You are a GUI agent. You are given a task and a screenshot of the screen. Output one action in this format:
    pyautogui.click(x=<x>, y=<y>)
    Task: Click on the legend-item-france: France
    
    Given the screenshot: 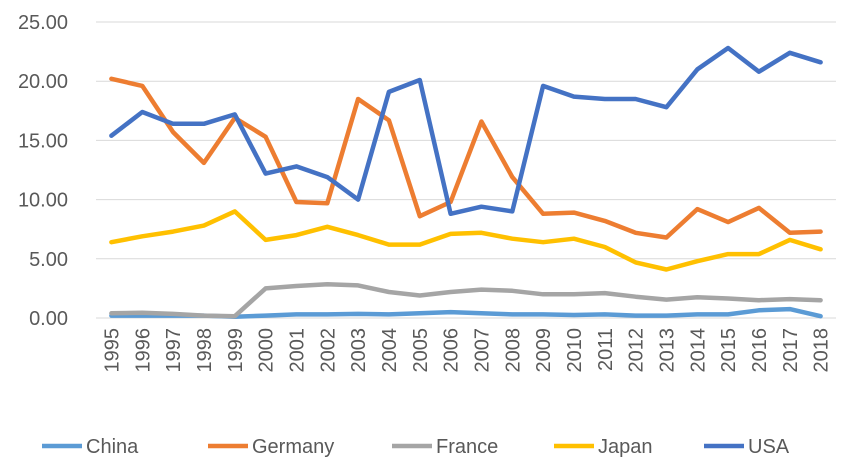 What is the action you would take?
    pyautogui.click(x=445, y=447)
    